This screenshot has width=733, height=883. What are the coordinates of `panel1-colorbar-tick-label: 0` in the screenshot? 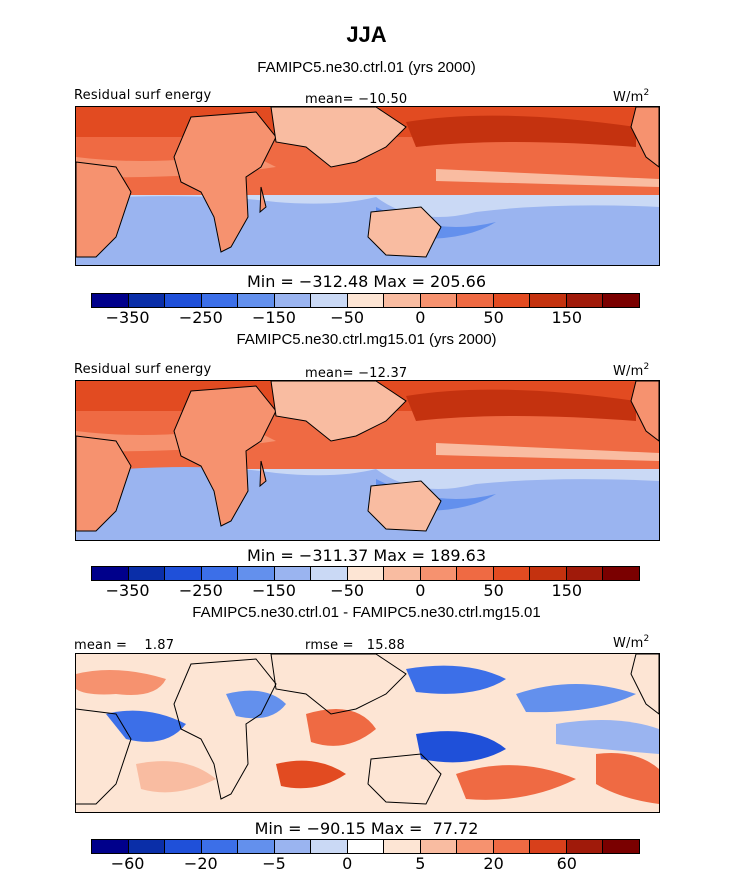 It's located at (420, 317).